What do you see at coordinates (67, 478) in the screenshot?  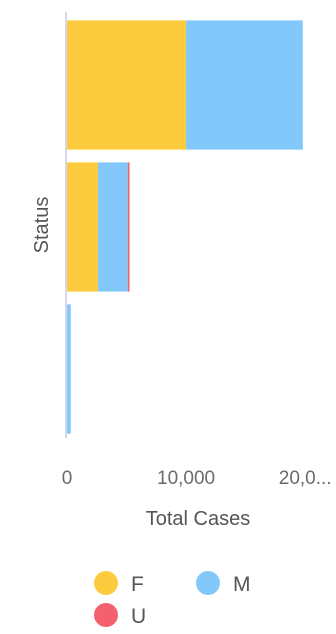 I see `x-tick-label: 0` at bounding box center [67, 478].